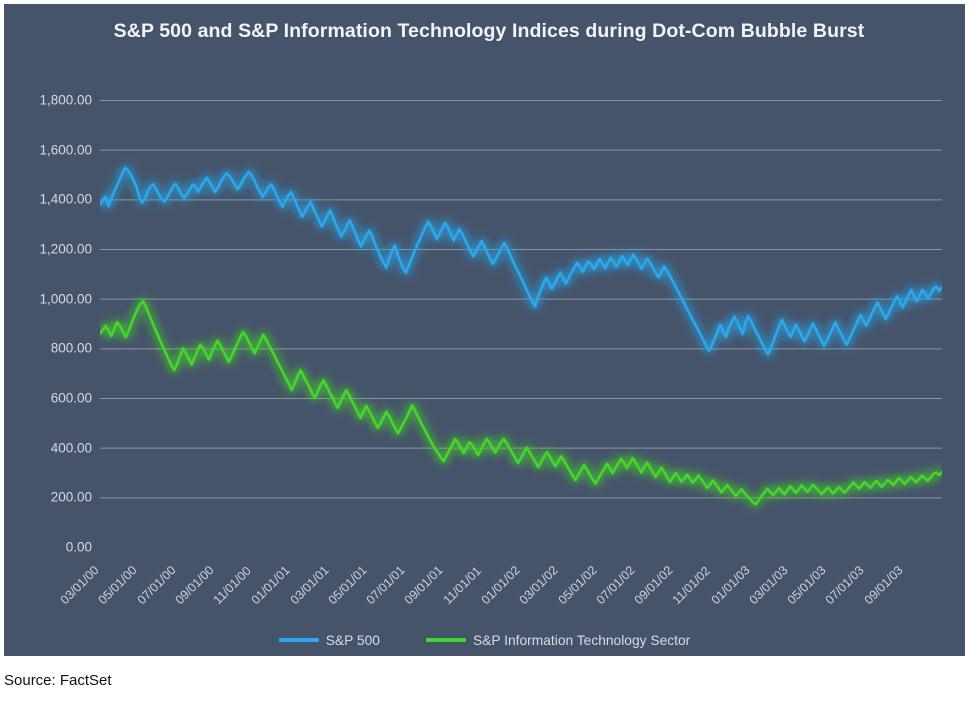  What do you see at coordinates (615, 585) in the screenshot?
I see `x-axis-tick-label: 07/01/02` at bounding box center [615, 585].